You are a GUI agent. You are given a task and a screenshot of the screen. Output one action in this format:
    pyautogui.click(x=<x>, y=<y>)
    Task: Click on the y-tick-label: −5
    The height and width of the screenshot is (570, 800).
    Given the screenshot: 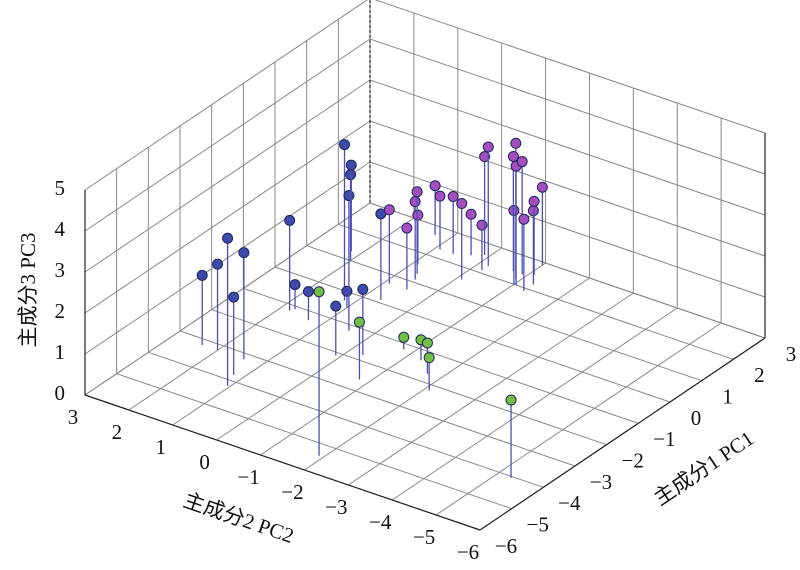 What is the action you would take?
    pyautogui.click(x=424, y=537)
    